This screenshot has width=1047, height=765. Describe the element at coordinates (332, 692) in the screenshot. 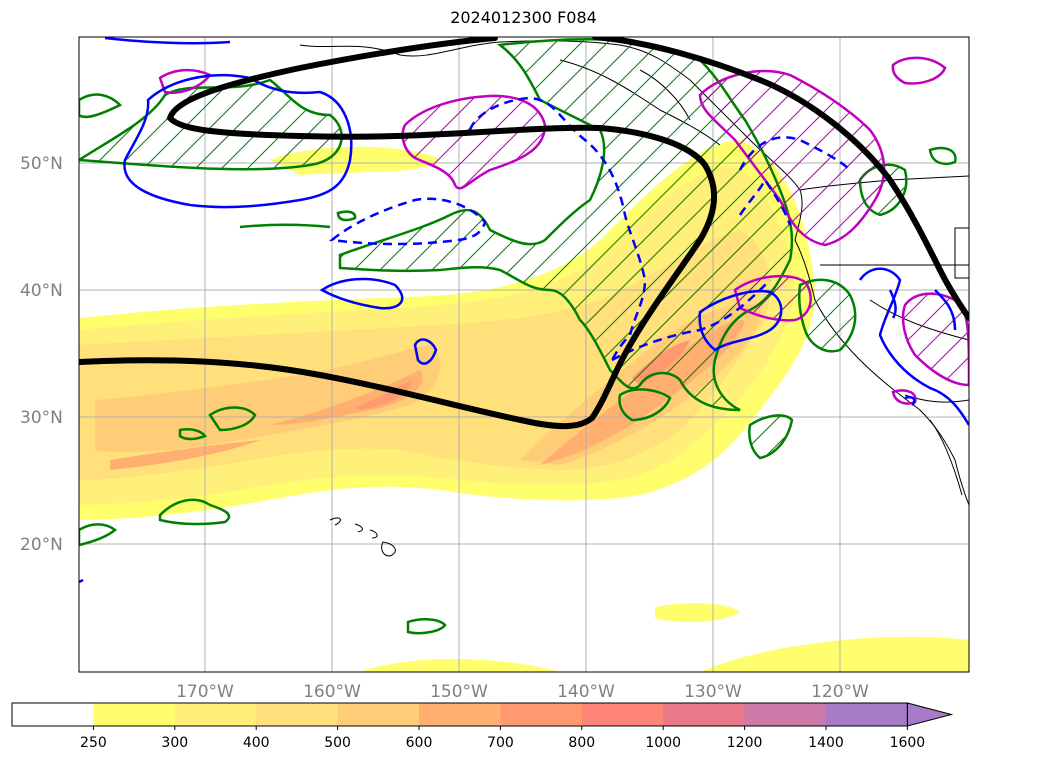

I see `lon-label: 160°W` at that location.